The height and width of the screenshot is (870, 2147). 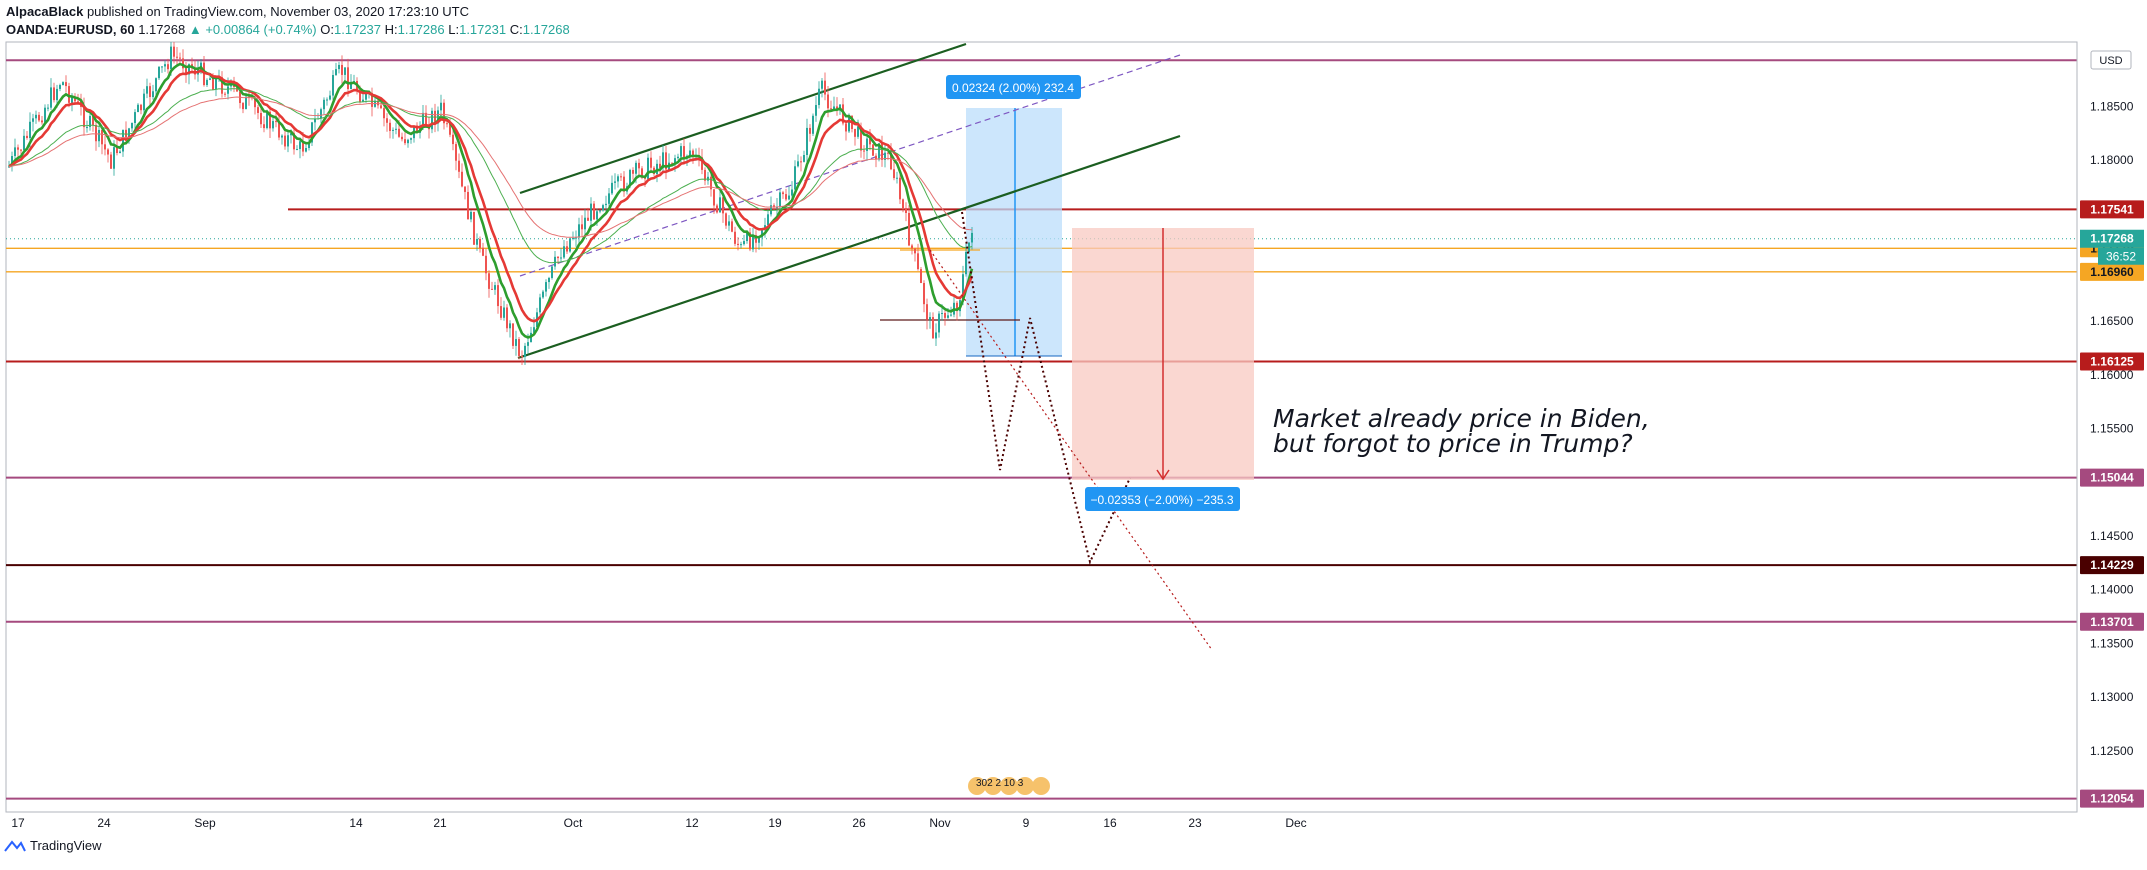 I want to click on price-tick-label: 1.12500, so click(x=2112, y=751).